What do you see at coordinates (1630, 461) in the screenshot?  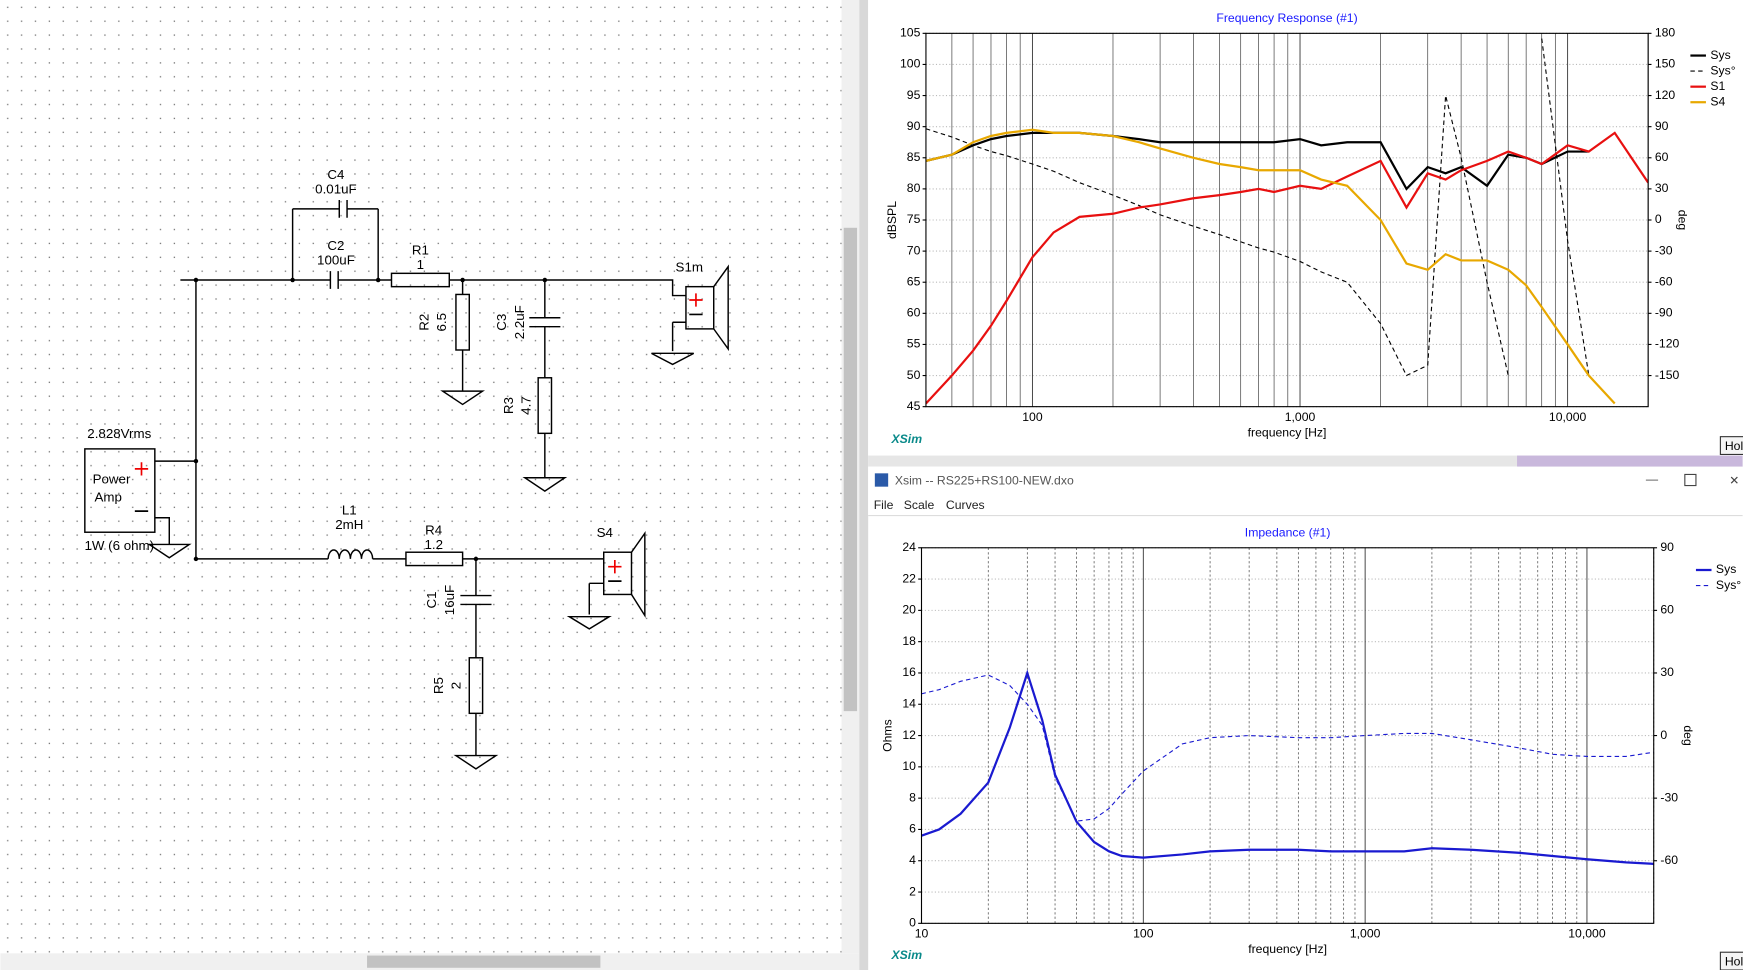 I see `window-gap-color` at bounding box center [1630, 461].